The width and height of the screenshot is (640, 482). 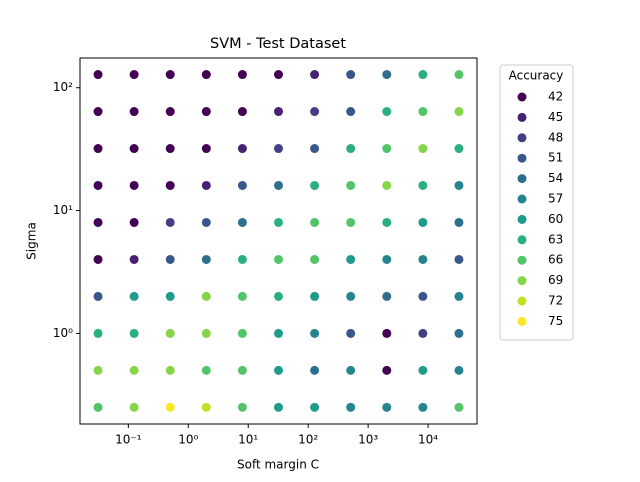 I want to click on legend-label: 45, so click(x=555, y=117).